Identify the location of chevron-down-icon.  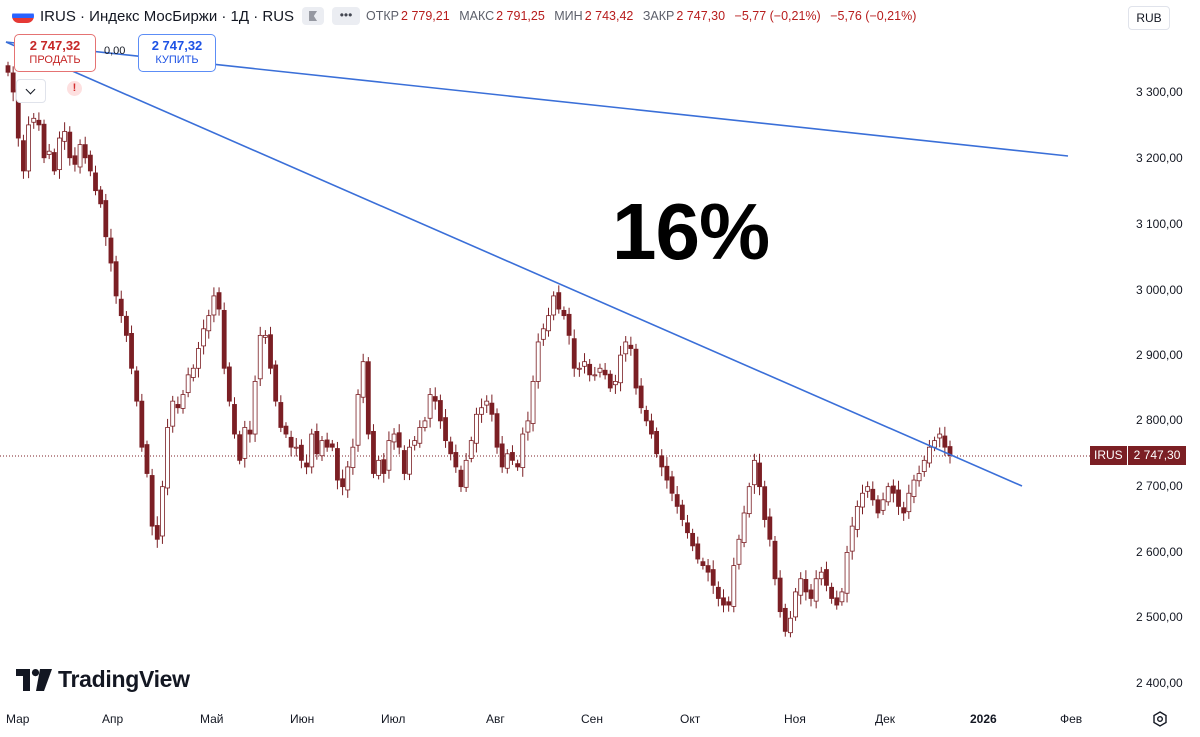
(31, 91).